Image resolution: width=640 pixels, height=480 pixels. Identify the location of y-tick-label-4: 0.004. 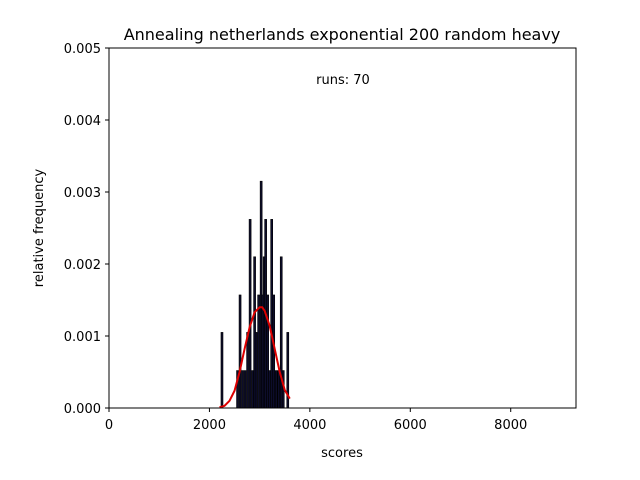
(82, 121).